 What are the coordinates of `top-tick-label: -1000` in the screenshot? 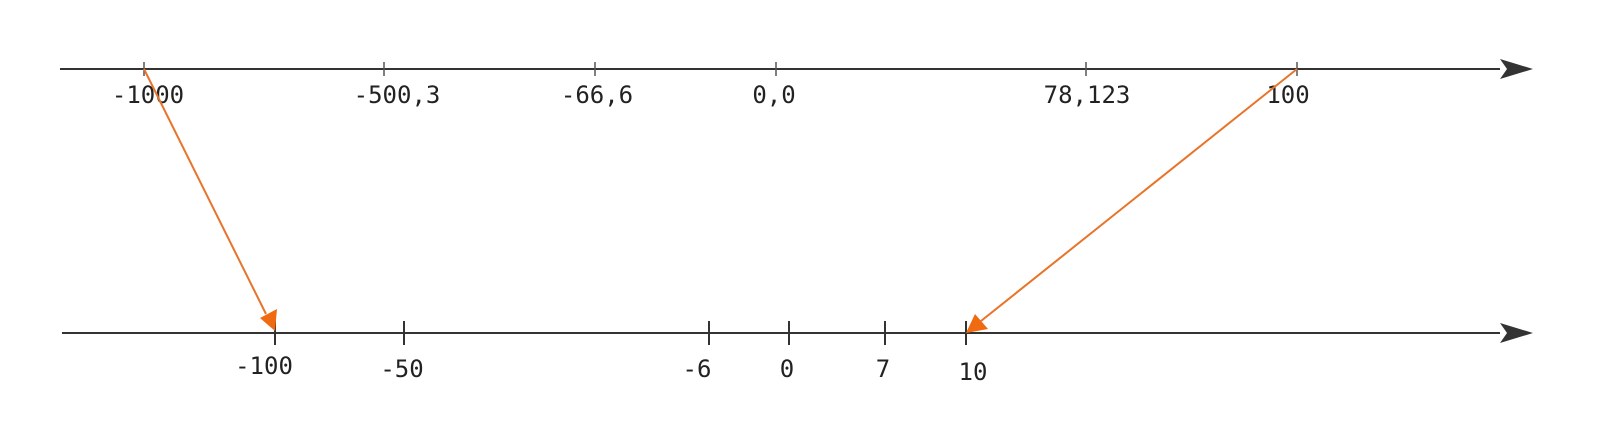 It's located at (148, 95).